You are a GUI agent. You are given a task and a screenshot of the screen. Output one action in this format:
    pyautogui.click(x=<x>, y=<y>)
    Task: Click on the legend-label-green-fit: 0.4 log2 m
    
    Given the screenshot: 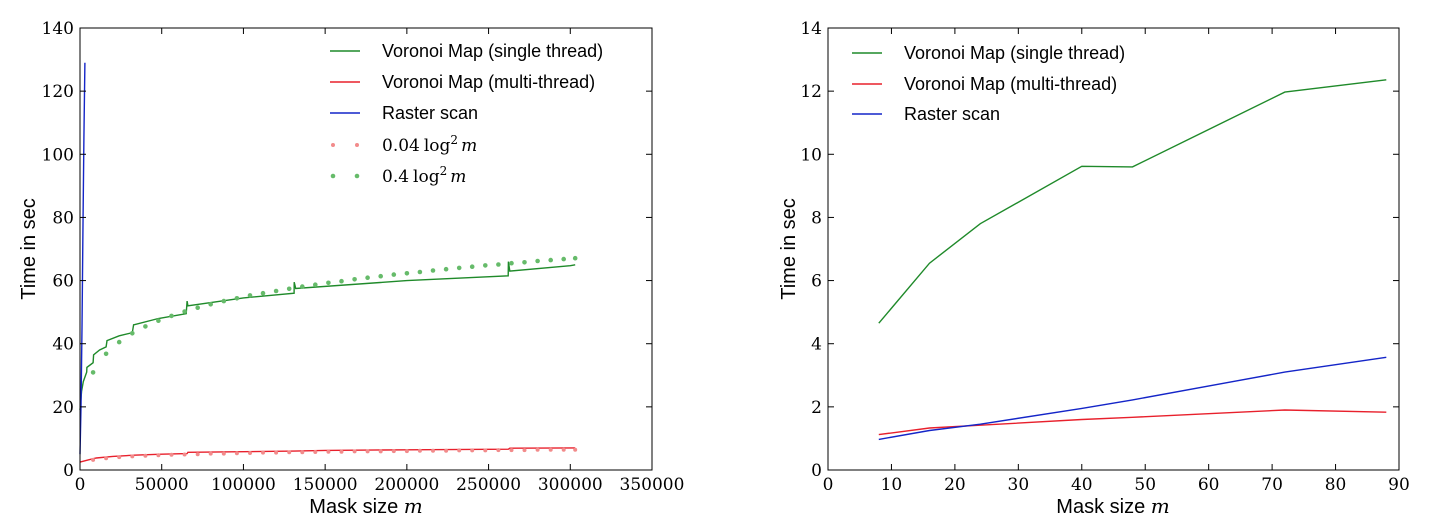 What is the action you would take?
    pyautogui.click(x=424, y=175)
    